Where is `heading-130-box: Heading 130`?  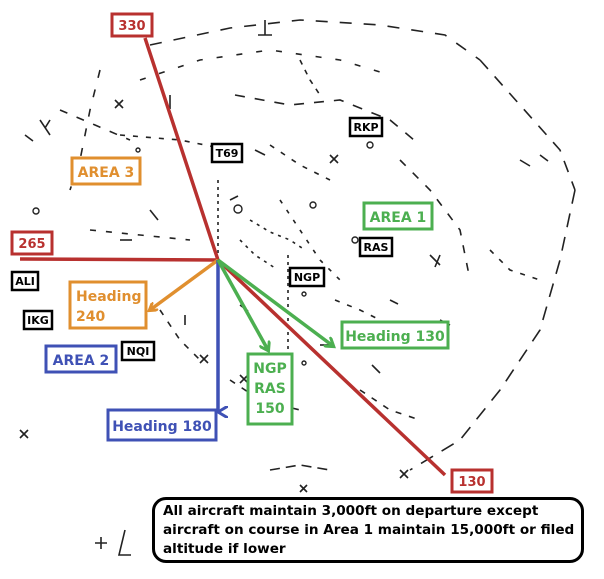 heading-130-box: Heading 130 is located at coordinates (395, 335).